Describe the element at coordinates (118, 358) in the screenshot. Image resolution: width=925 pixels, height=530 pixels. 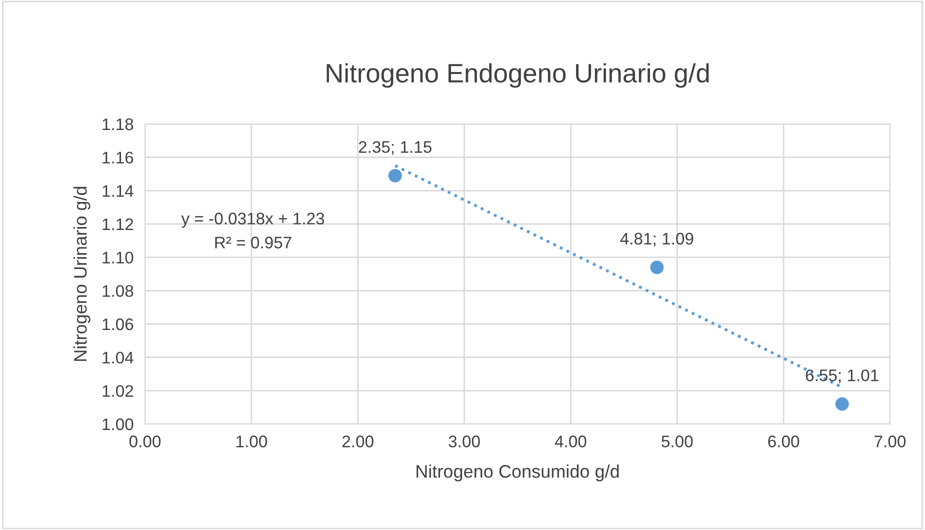
I see `y-tick-label: 1.04` at that location.